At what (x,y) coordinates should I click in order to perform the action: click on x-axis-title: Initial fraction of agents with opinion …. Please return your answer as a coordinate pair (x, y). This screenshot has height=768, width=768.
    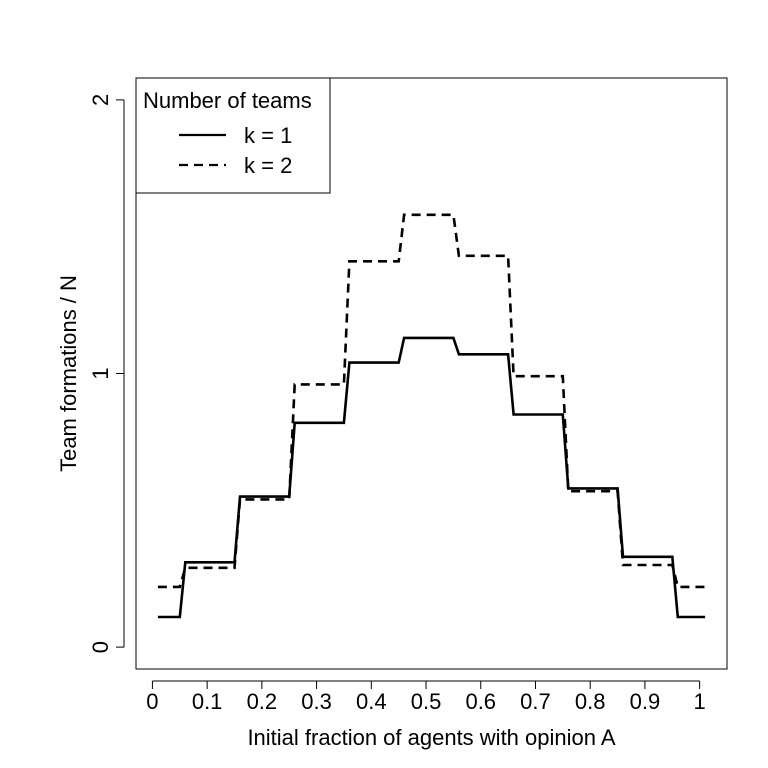
    Looking at the image, I should click on (431, 737).